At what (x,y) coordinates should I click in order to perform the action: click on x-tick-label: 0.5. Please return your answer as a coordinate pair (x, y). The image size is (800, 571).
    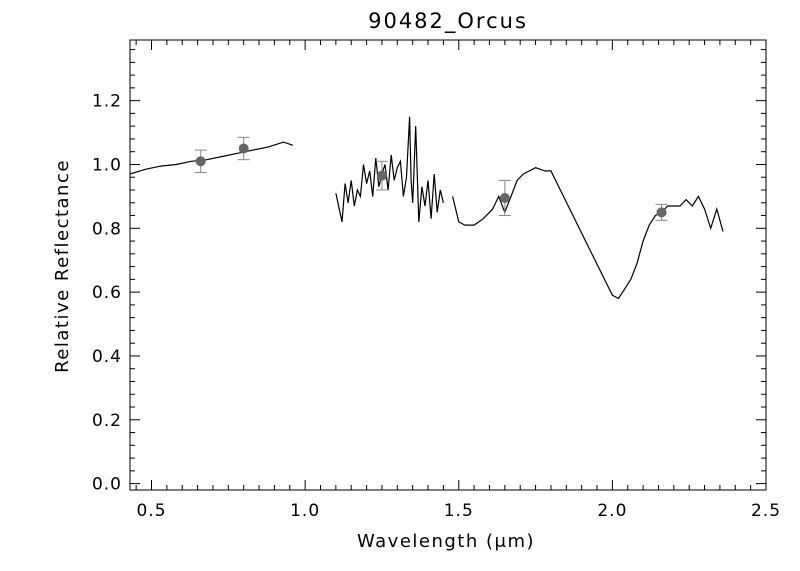
    Looking at the image, I should click on (151, 511).